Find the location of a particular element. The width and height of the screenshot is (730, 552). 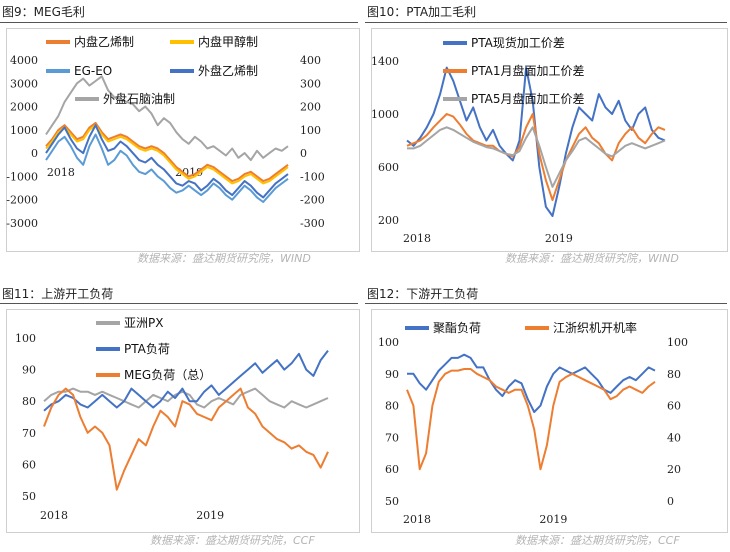

panel-title: 图12：下游开工负荷 is located at coordinates (423, 294).